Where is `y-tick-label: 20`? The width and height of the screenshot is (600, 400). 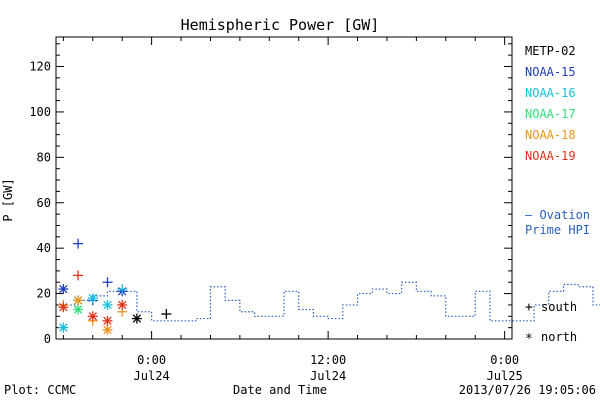 y-tick-label: 20 is located at coordinates (44, 294).